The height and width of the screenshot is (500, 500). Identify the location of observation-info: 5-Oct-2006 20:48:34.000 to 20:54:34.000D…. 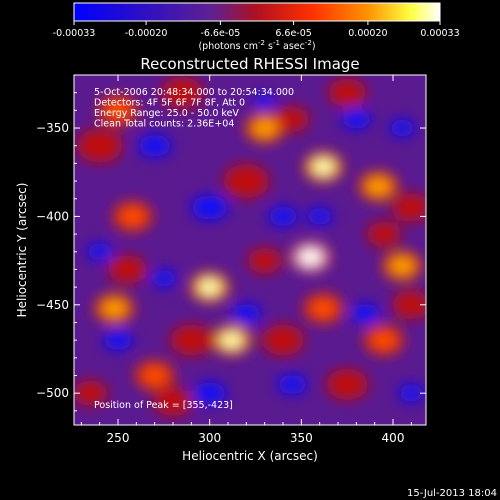
(194, 108).